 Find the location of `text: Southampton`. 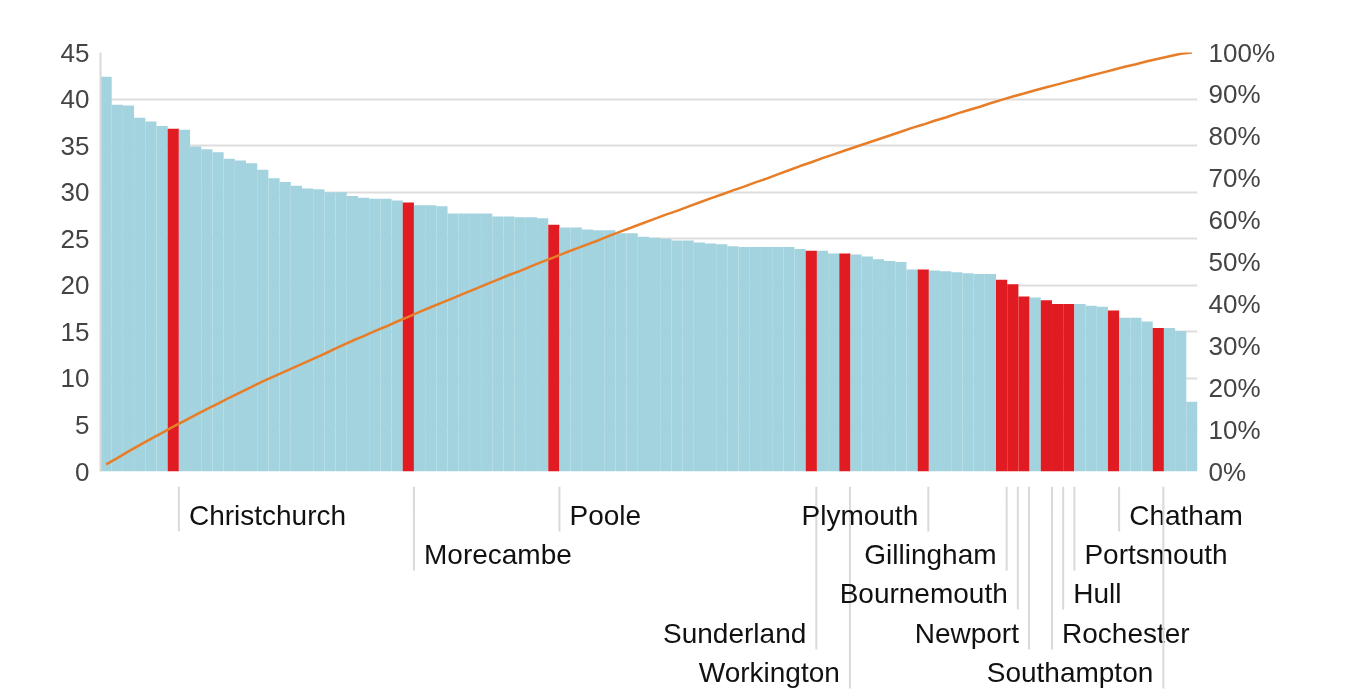

text: Southampton is located at coordinates (1070, 672).